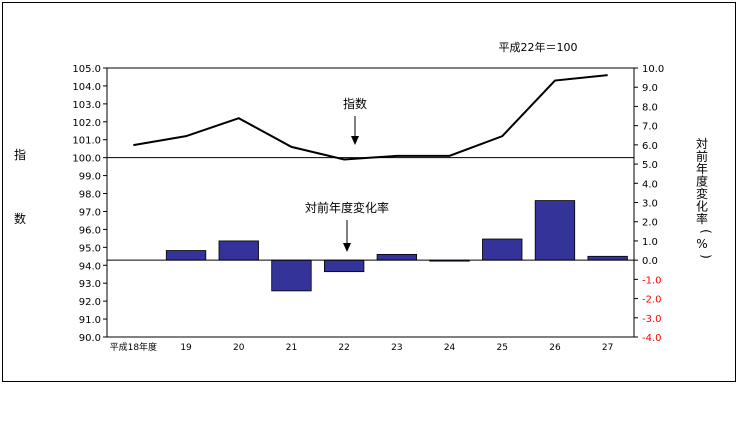  What do you see at coordinates (650, 165) in the screenshot?
I see `right-tick-label: 5.0` at bounding box center [650, 165].